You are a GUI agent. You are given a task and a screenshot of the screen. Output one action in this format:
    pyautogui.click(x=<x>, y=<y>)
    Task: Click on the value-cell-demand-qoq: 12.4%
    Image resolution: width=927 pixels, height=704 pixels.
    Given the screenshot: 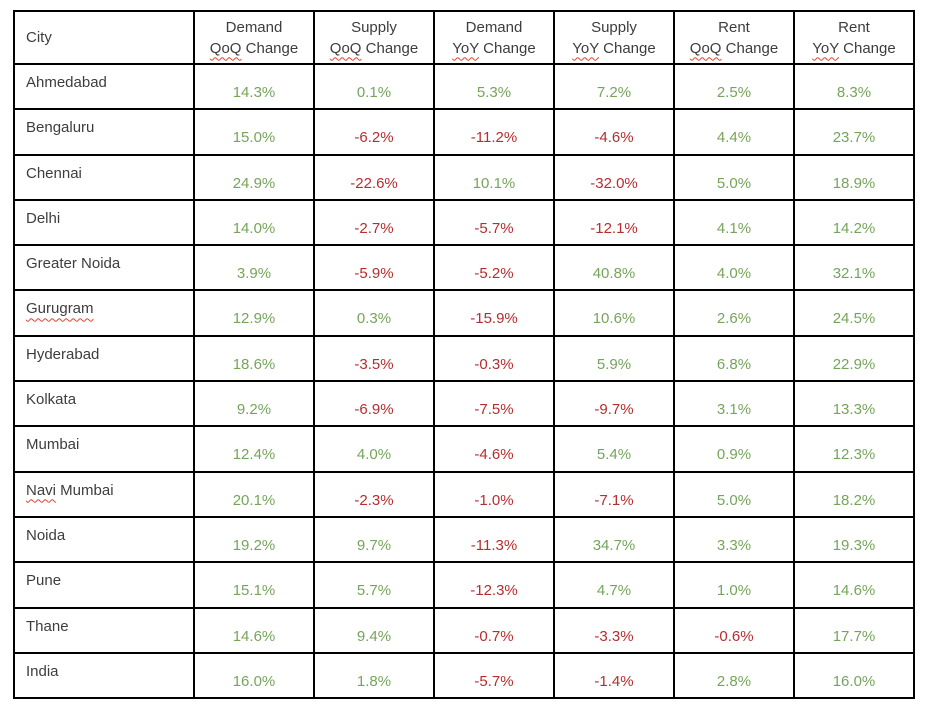 What is the action you would take?
    pyautogui.click(x=254, y=449)
    